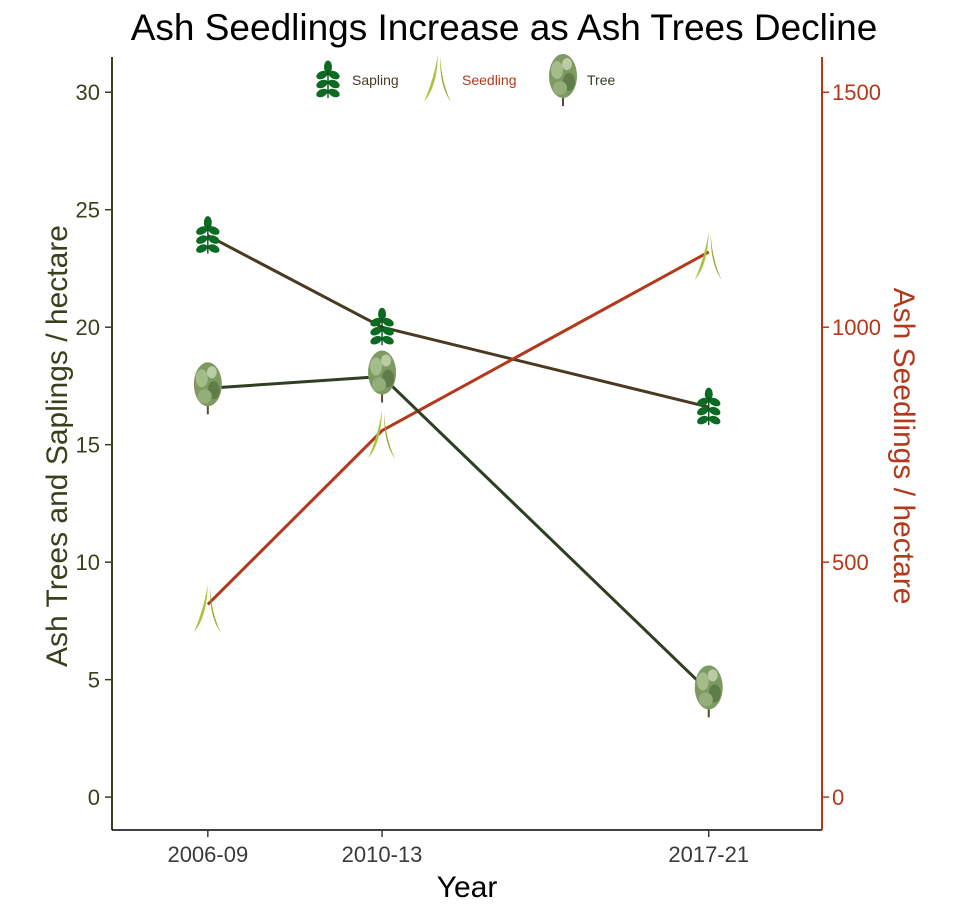 This screenshot has height=912, width=960. I want to click on left-tick-label: 10, so click(88, 562).